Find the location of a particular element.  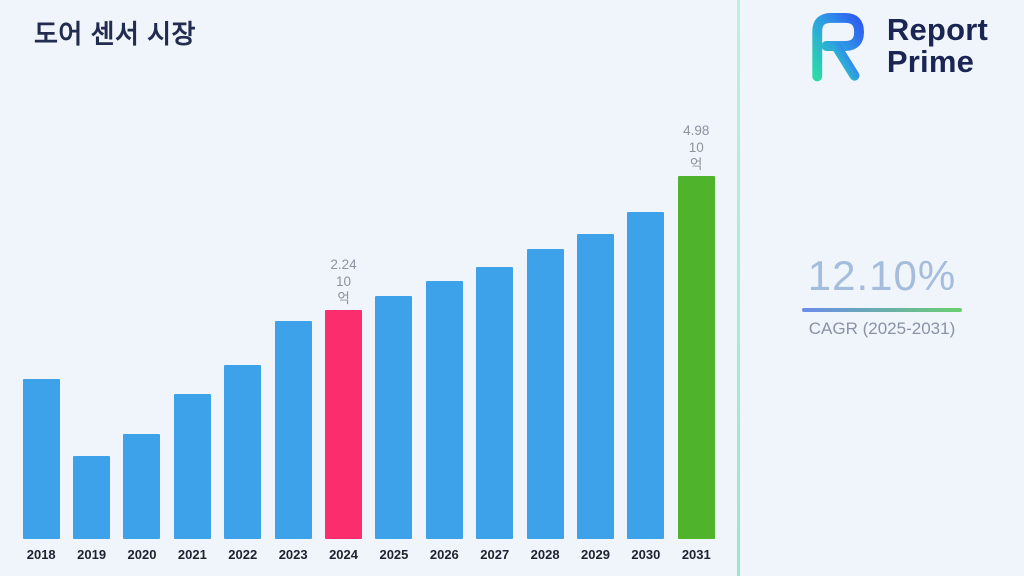

bar-2020 is located at coordinates (142, 486).